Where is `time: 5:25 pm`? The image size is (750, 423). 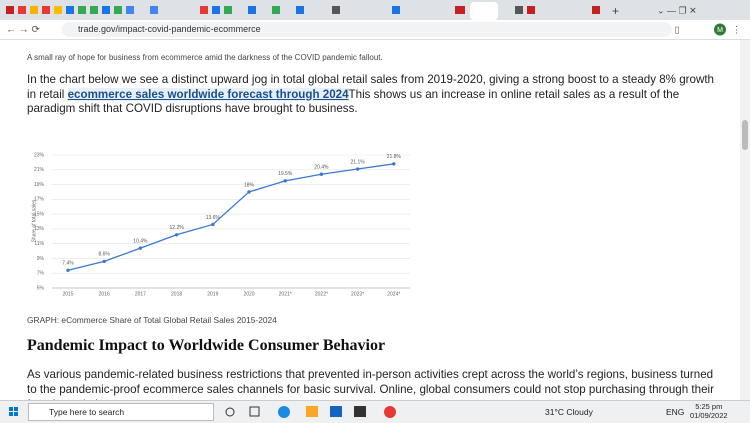 time: 5:25 pm is located at coordinates (709, 406).